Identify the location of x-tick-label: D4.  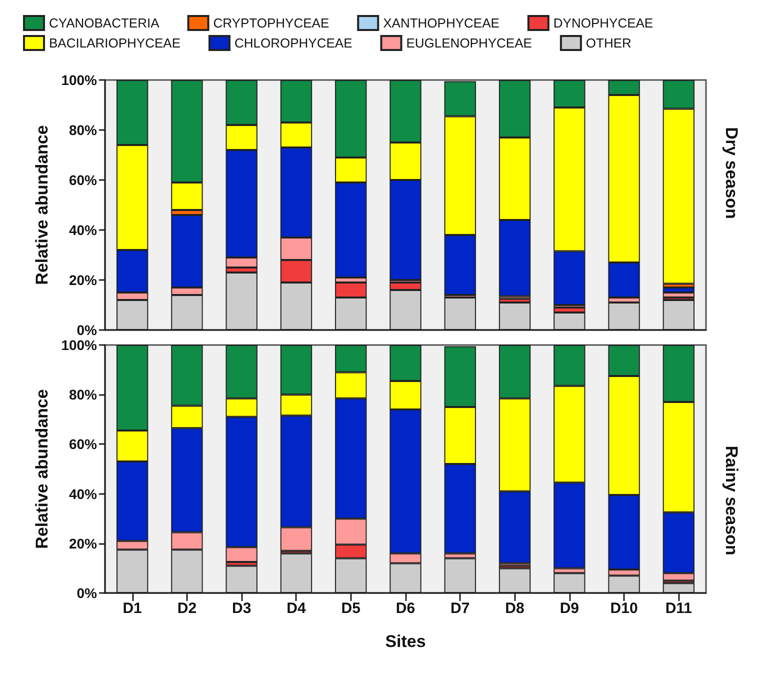
(296, 608).